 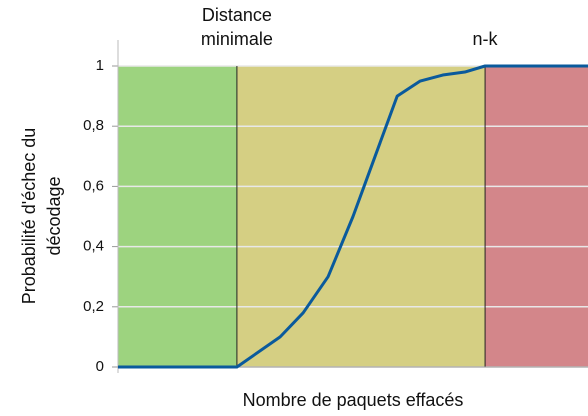 I want to click on y-axis-label: décodage, so click(x=54, y=215).